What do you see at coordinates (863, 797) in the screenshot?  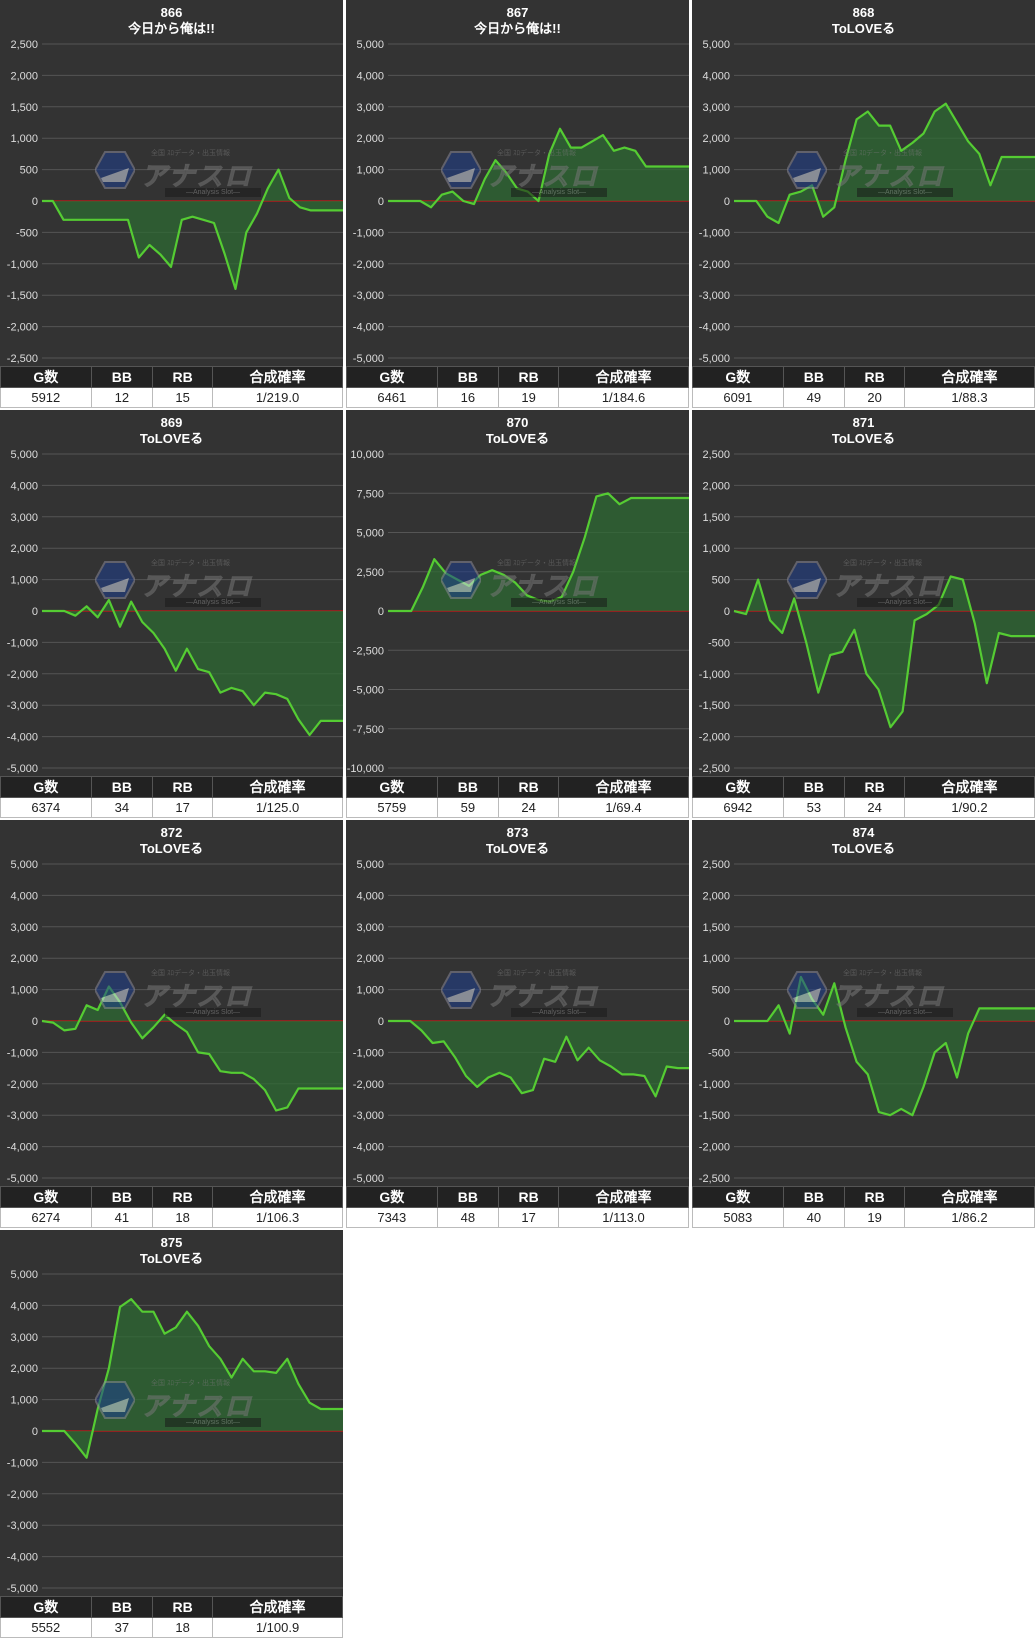 I see `stats-table: G数 BB RB 合成確率 6942 53 24 1/90.2` at bounding box center [863, 797].